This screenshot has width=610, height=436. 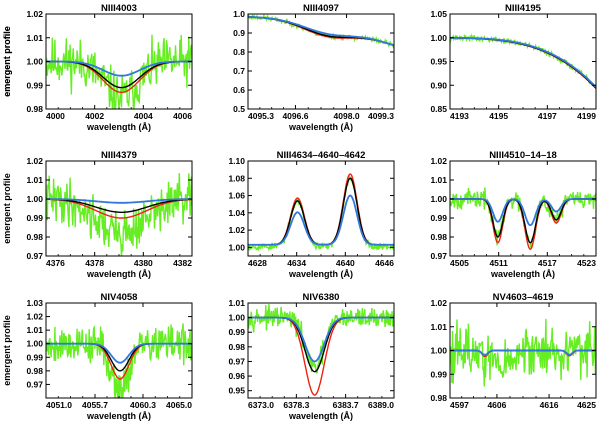 I want to click on x-tick-label: 4380, so click(x=143, y=263).